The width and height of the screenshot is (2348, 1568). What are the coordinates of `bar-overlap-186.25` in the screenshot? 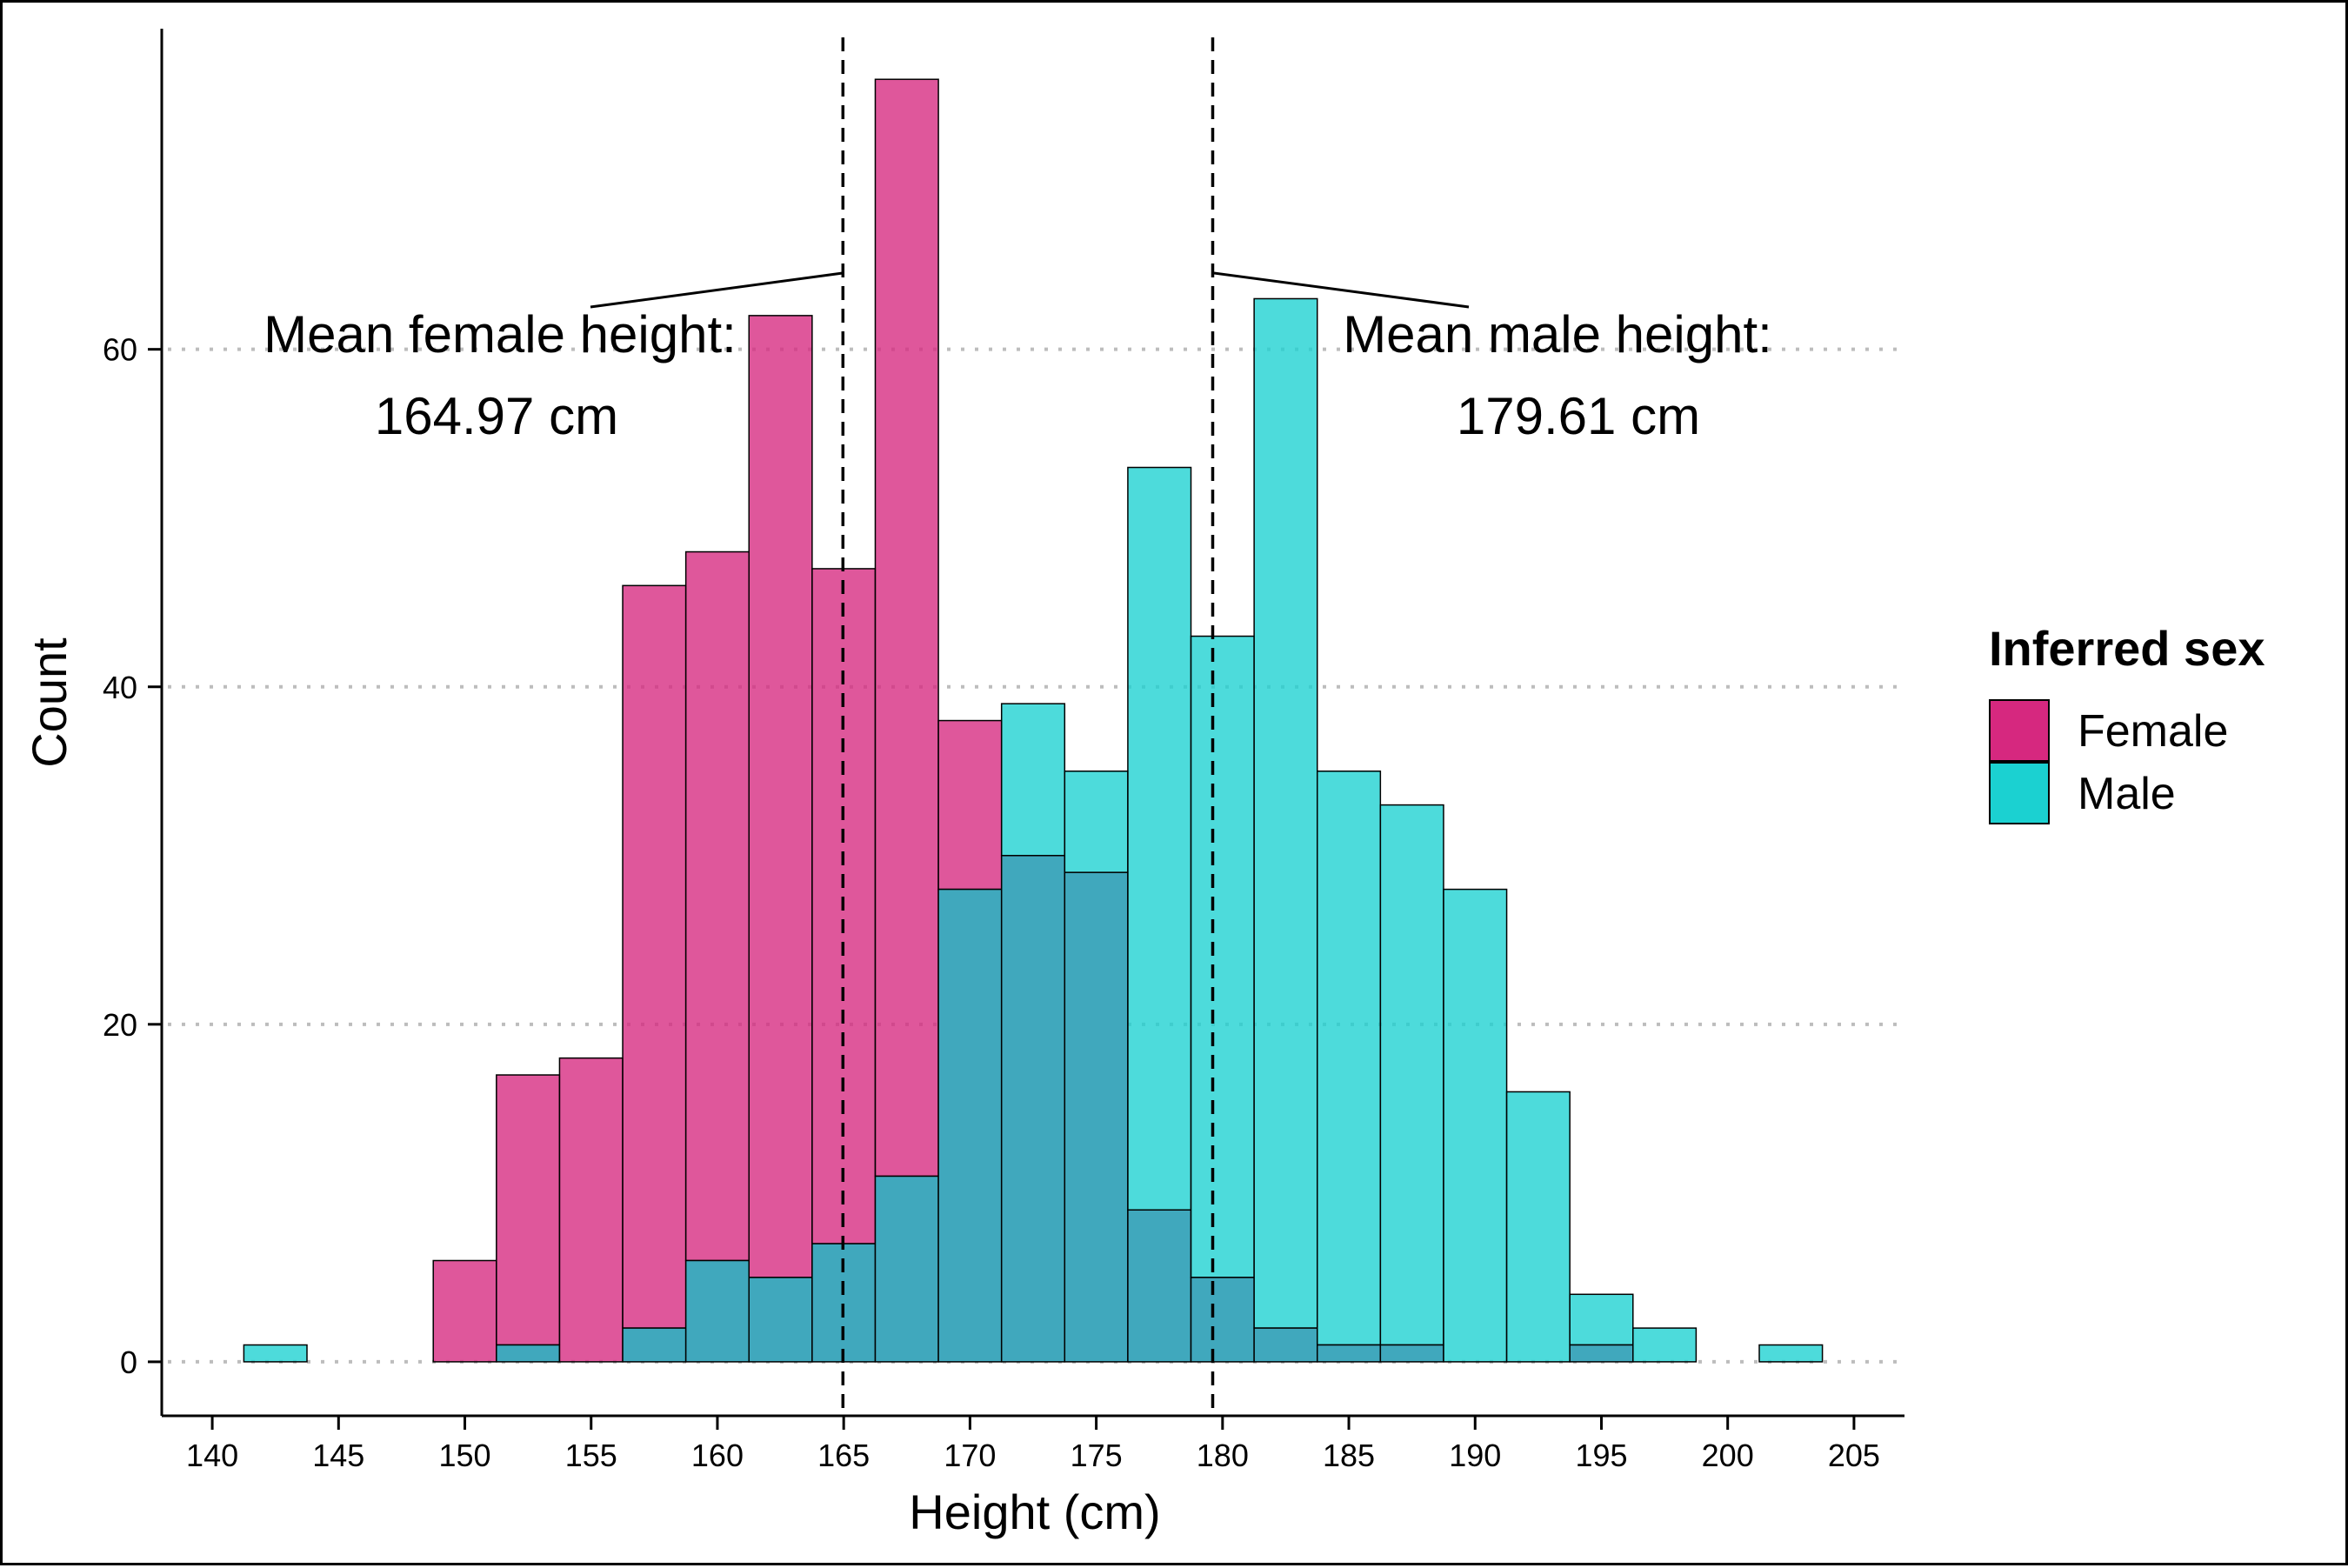 It's located at (1411, 1353).